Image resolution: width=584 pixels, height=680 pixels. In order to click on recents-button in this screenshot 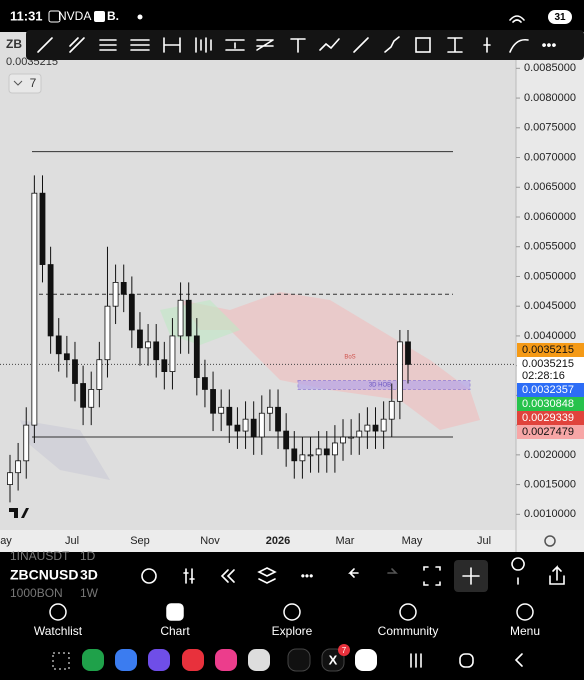, I will do `click(416, 660)`.